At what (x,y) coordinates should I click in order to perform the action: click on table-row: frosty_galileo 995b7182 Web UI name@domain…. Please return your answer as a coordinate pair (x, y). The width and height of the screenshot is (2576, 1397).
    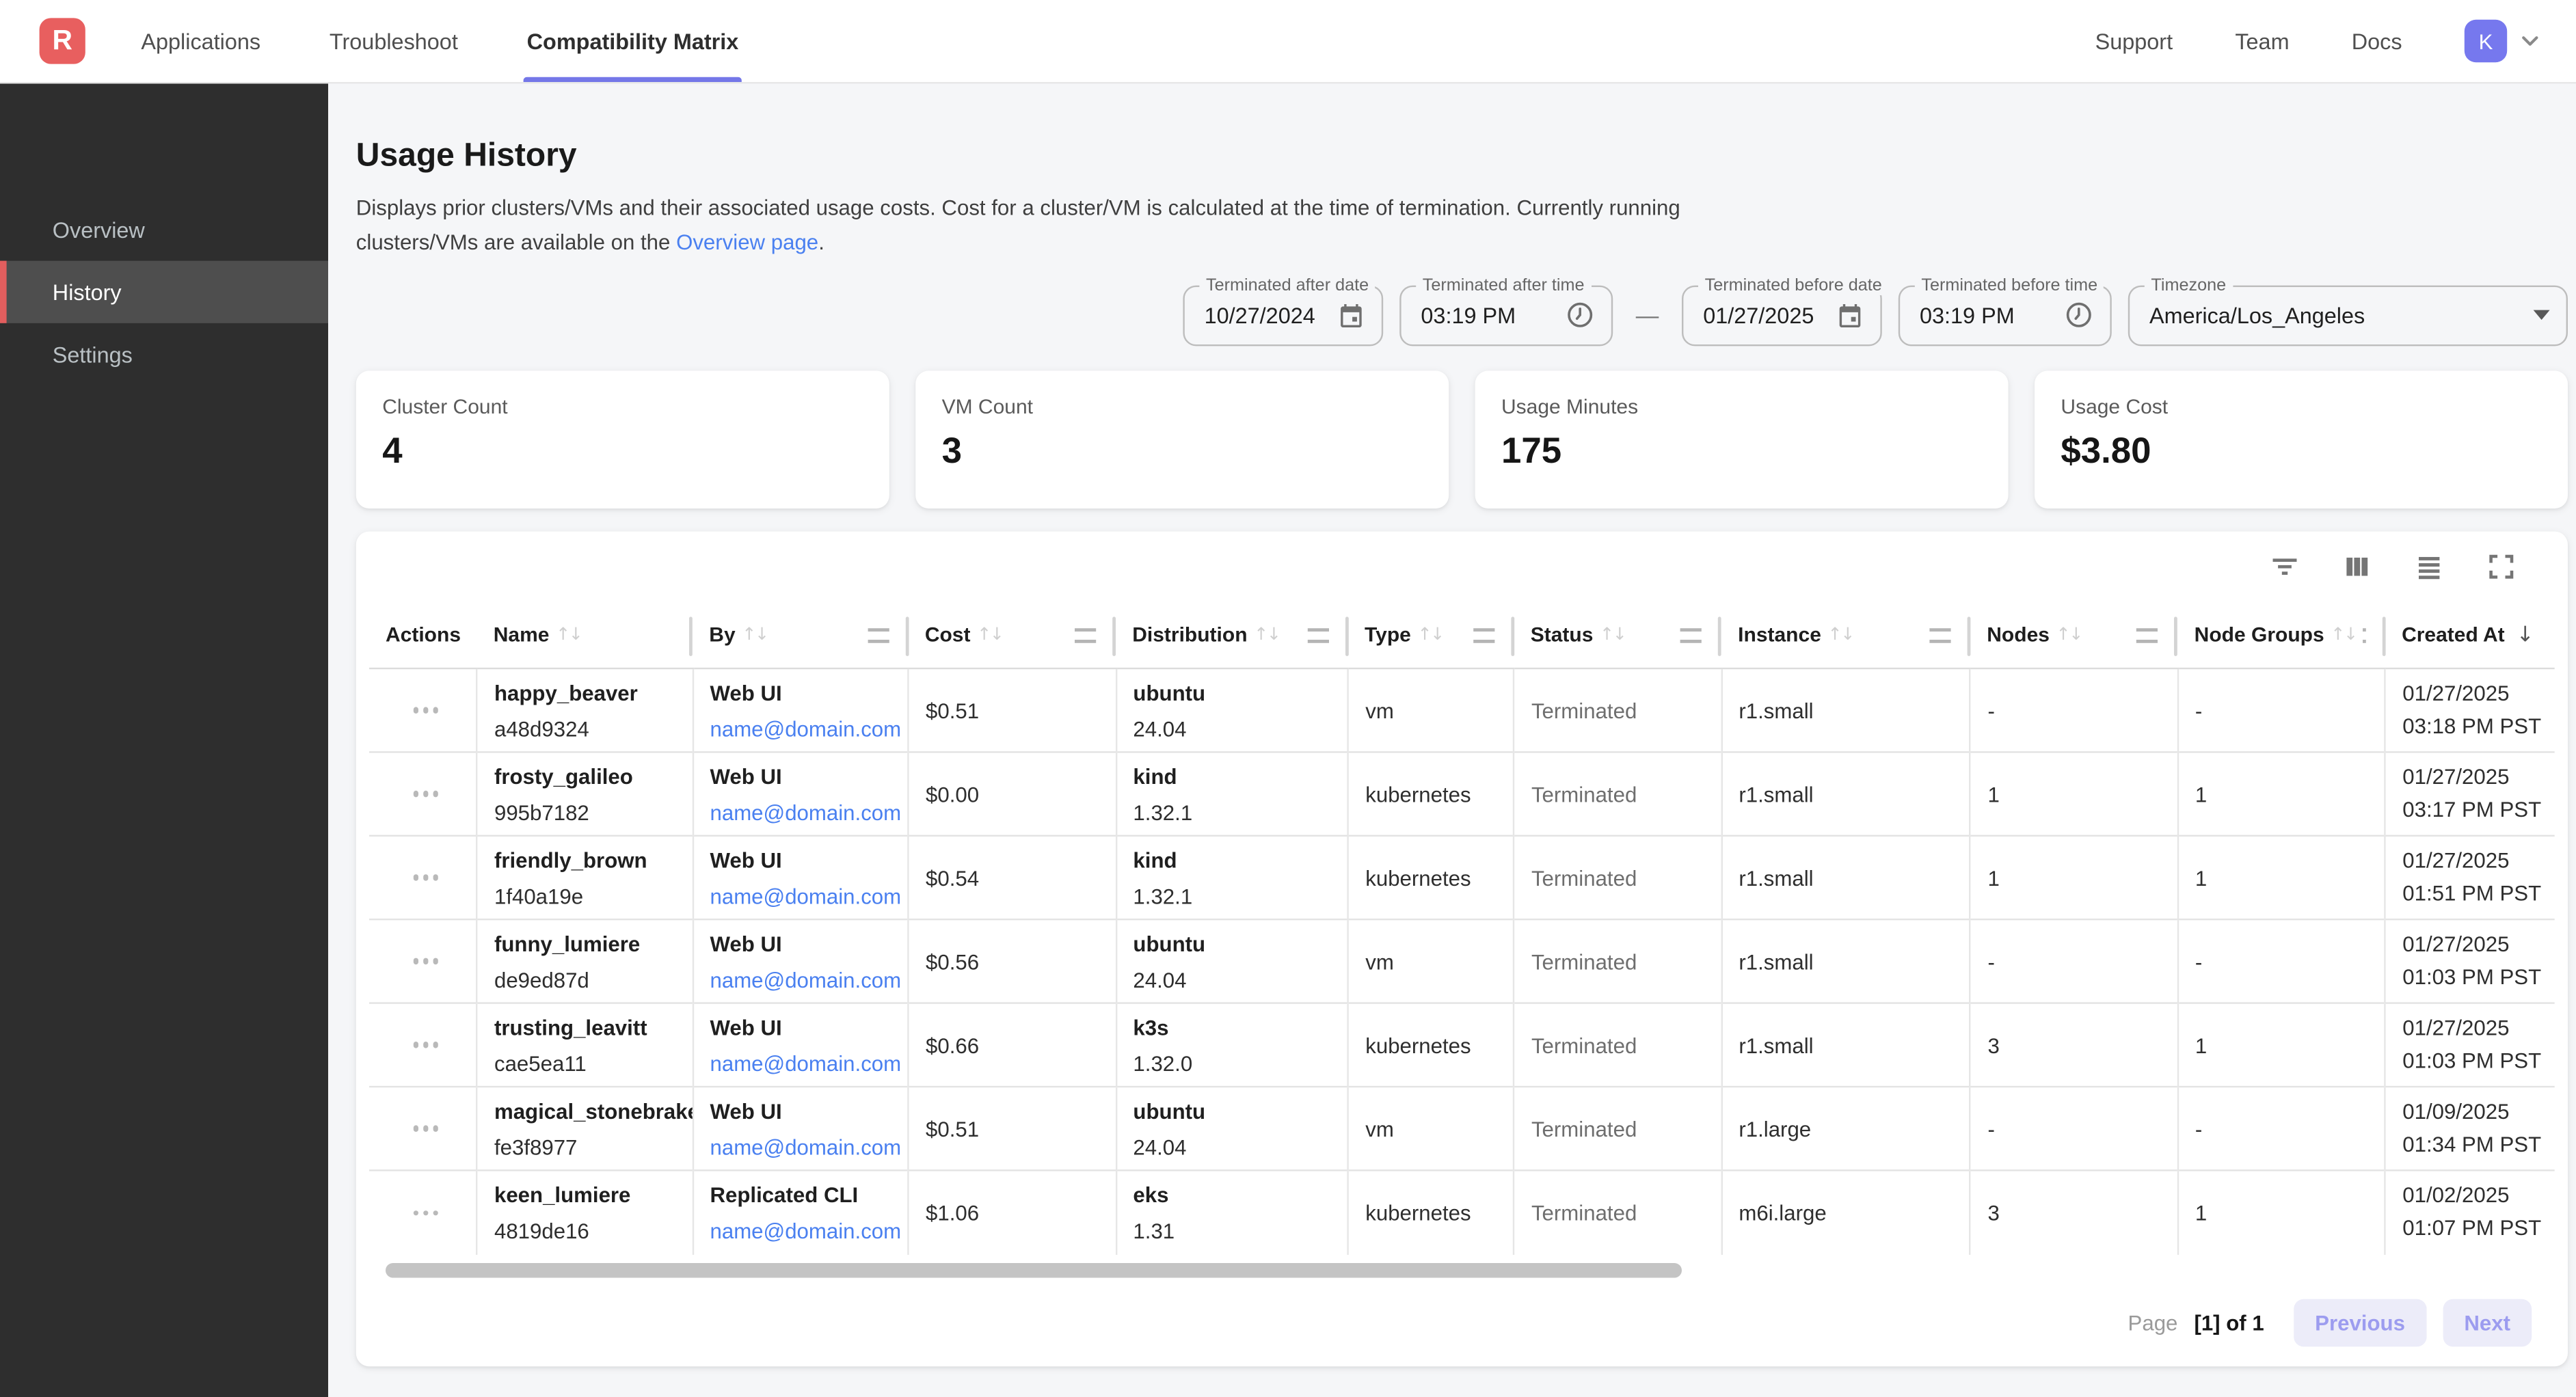
    Looking at the image, I should click on (1462, 794).